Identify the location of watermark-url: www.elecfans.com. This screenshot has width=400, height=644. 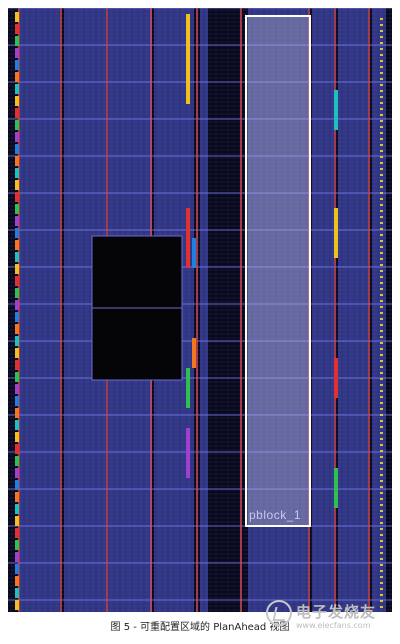
(333, 625).